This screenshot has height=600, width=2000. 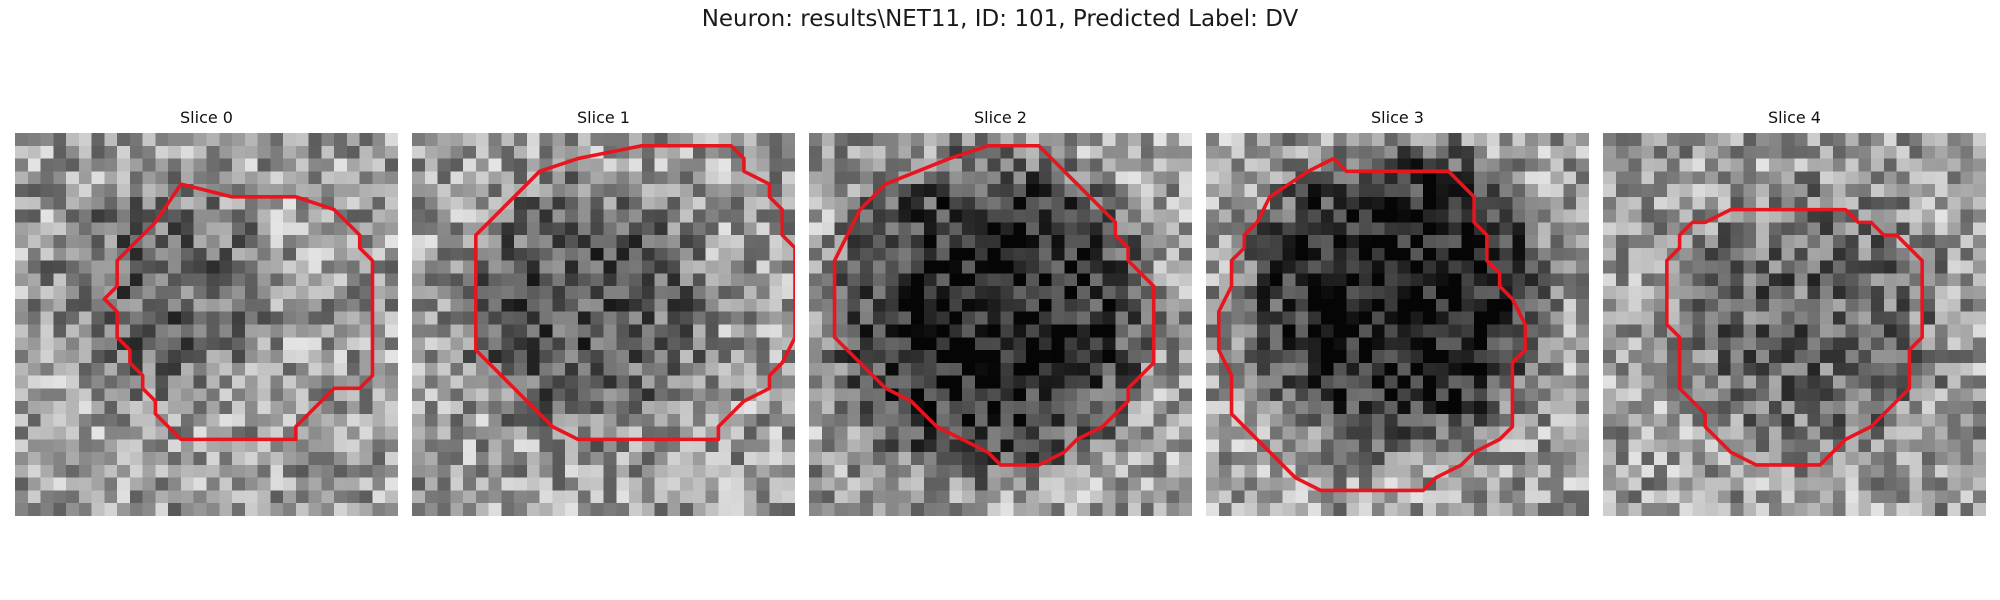 I want to click on slice-title: Slice 4, so click(x=1794, y=117).